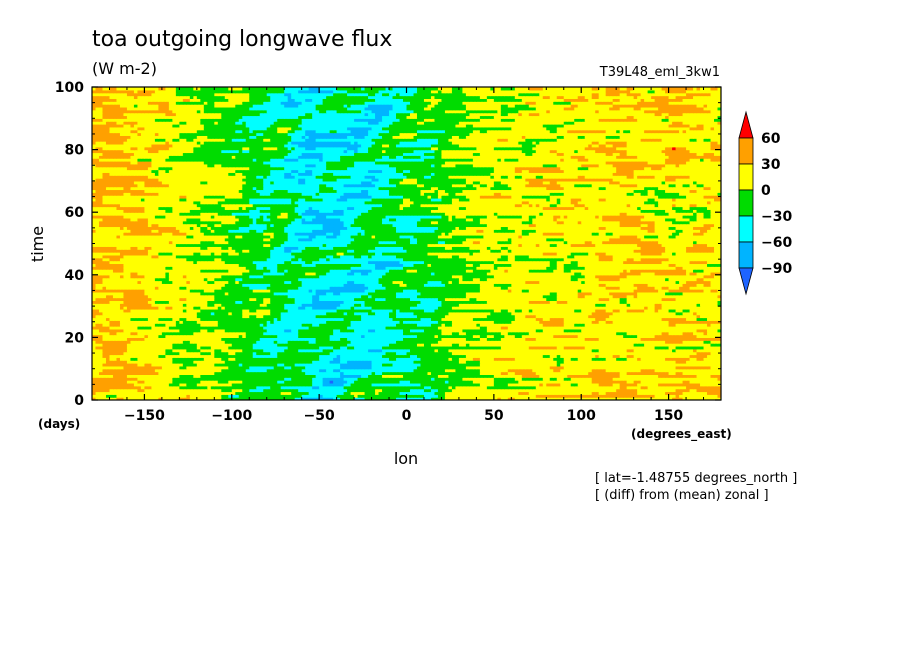 The height and width of the screenshot is (654, 904). Describe the element at coordinates (242, 39) in the screenshot. I see `chart-title: toa outgoing longwave flux` at that location.